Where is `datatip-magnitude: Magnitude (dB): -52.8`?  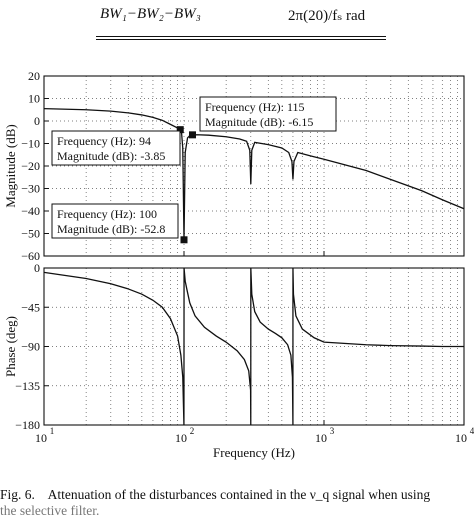 datatip-magnitude: Magnitude (dB): -52.8 is located at coordinates (111, 229).